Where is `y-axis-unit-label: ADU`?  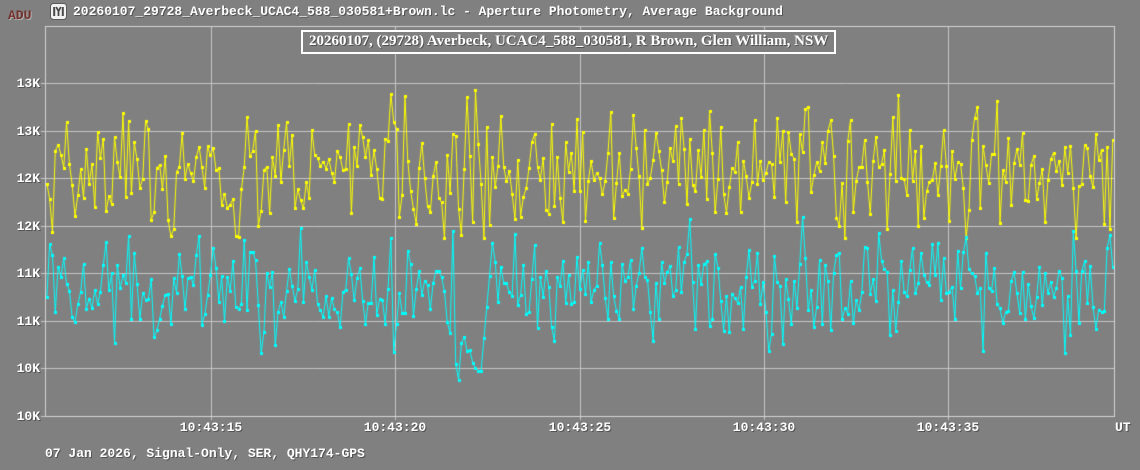 y-axis-unit-label: ADU is located at coordinates (20, 15).